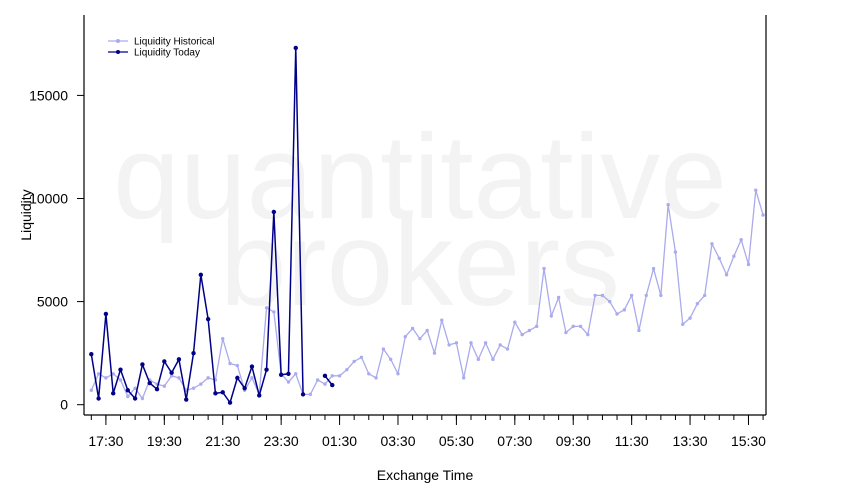  Describe the element at coordinates (222, 441) in the screenshot. I see `x-tick-label: 21:30` at that location.